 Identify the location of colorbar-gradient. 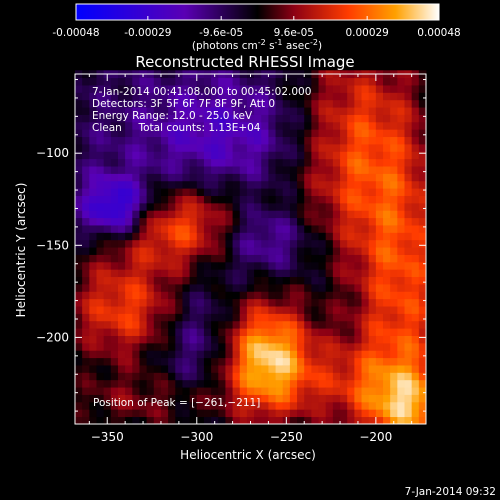
(257, 12).